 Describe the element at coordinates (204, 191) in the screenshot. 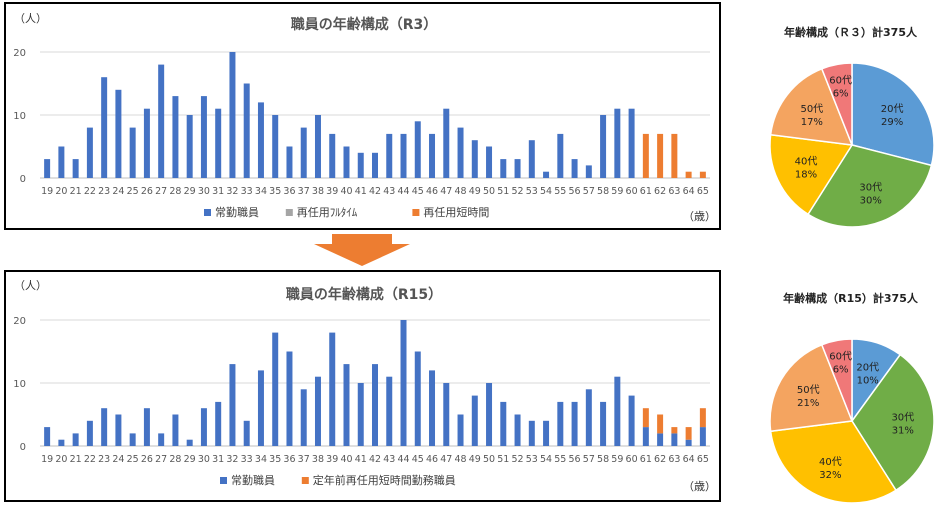

I see `x-tick-label: 30` at that location.